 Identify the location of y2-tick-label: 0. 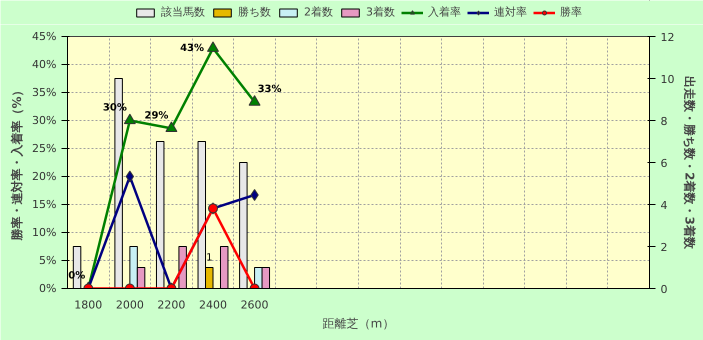
(664, 289).